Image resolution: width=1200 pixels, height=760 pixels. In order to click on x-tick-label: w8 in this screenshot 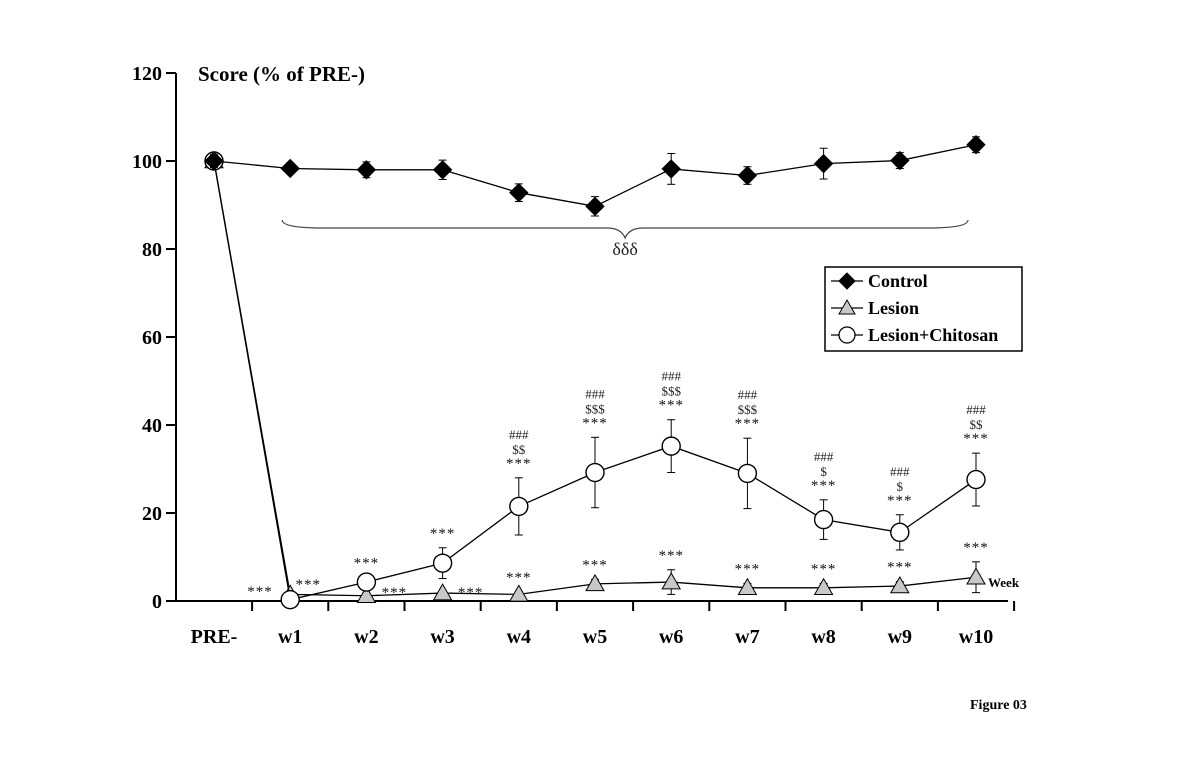, I will do `click(823, 637)`.